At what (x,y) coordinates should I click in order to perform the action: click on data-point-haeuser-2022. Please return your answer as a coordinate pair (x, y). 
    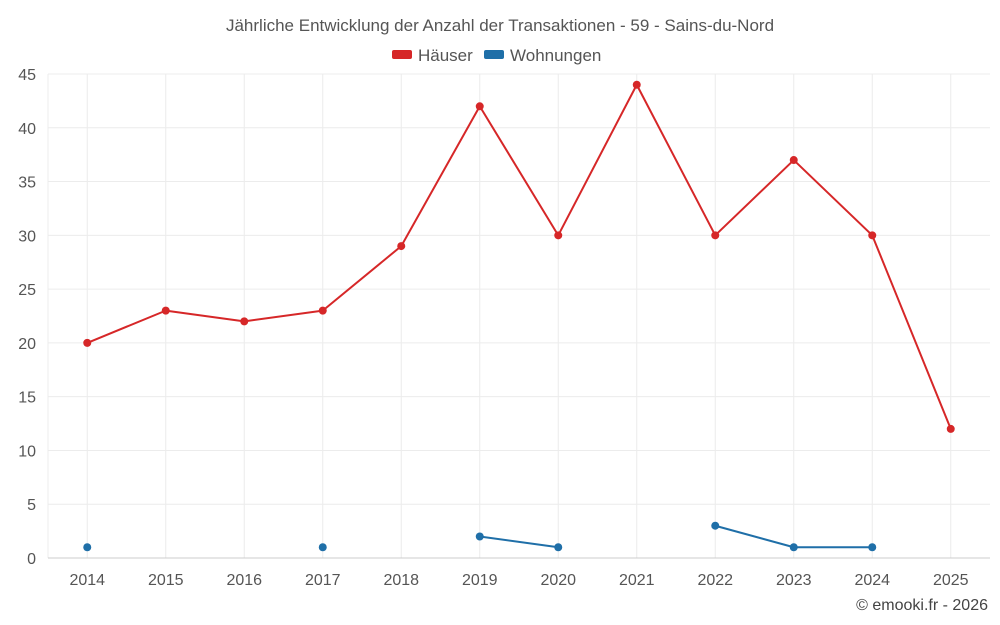
    Looking at the image, I should click on (715, 235).